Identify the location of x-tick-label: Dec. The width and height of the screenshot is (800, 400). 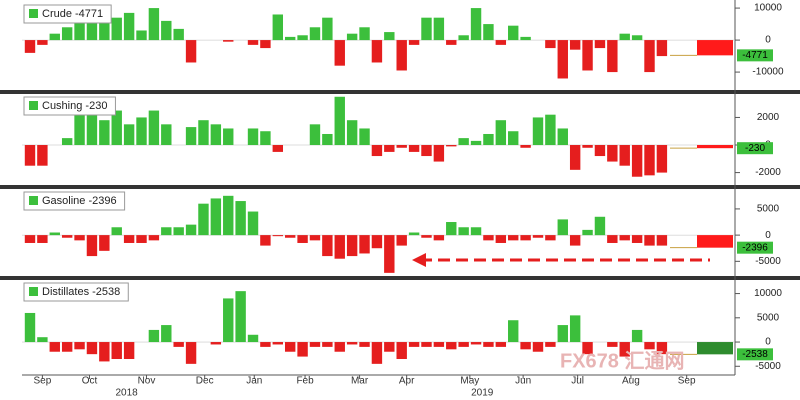
(205, 381).